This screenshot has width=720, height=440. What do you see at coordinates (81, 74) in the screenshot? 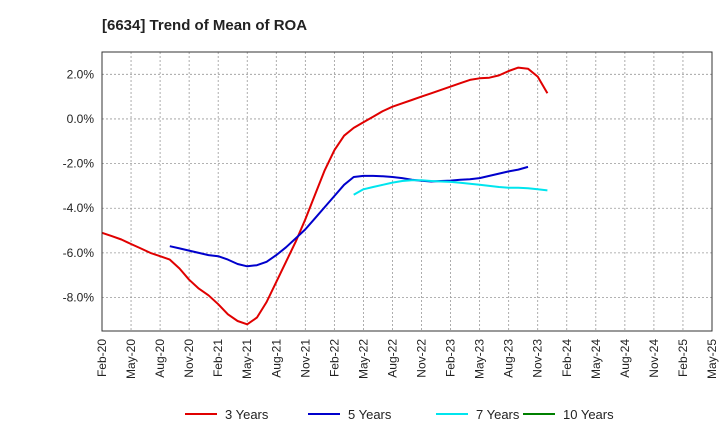
I see `y-tick-label: 2.0%` at bounding box center [81, 74].